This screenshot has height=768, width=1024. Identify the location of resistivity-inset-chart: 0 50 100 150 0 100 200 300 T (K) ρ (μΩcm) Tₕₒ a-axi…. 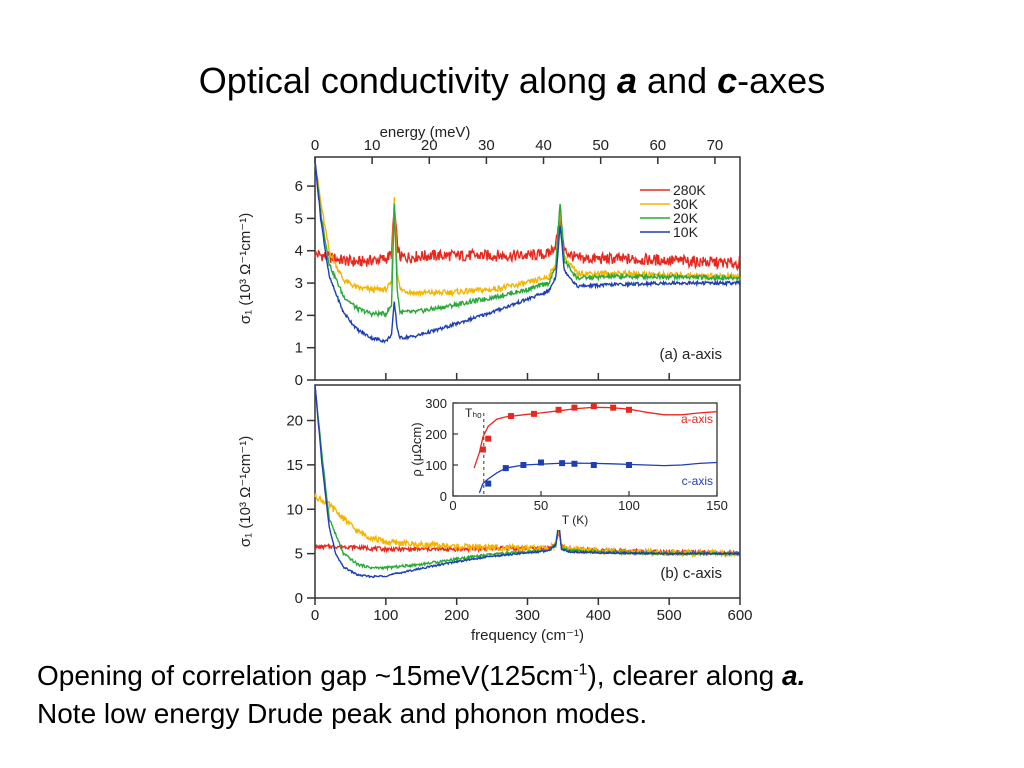
(571, 458).